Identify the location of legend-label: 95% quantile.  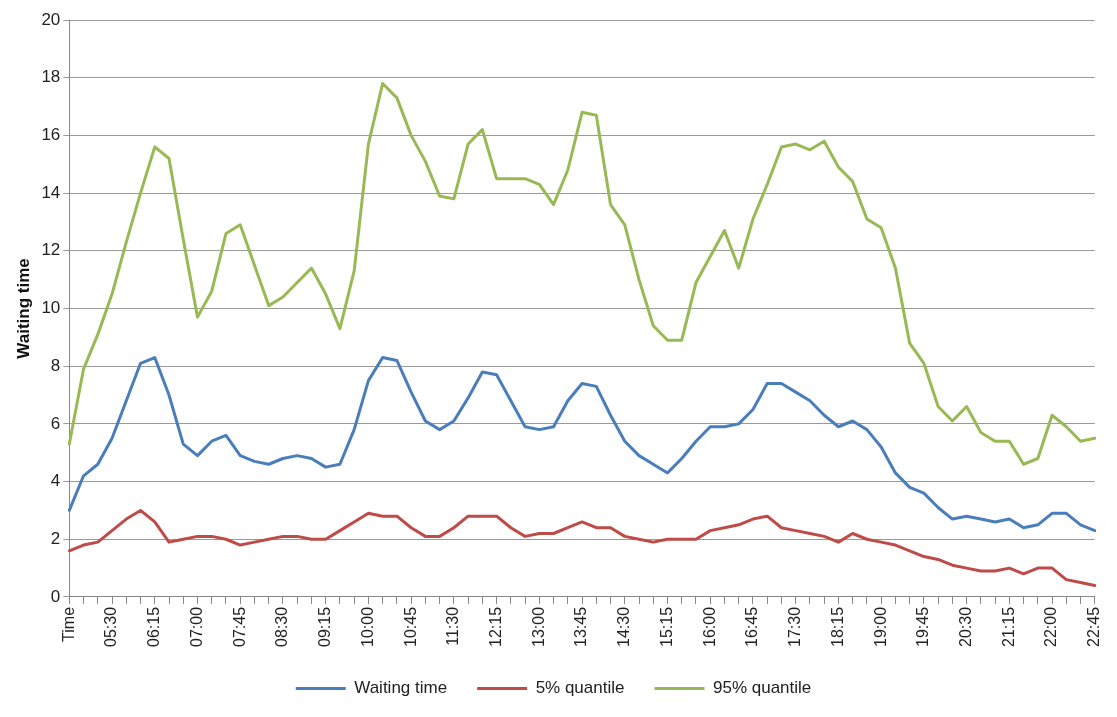
(762, 688).